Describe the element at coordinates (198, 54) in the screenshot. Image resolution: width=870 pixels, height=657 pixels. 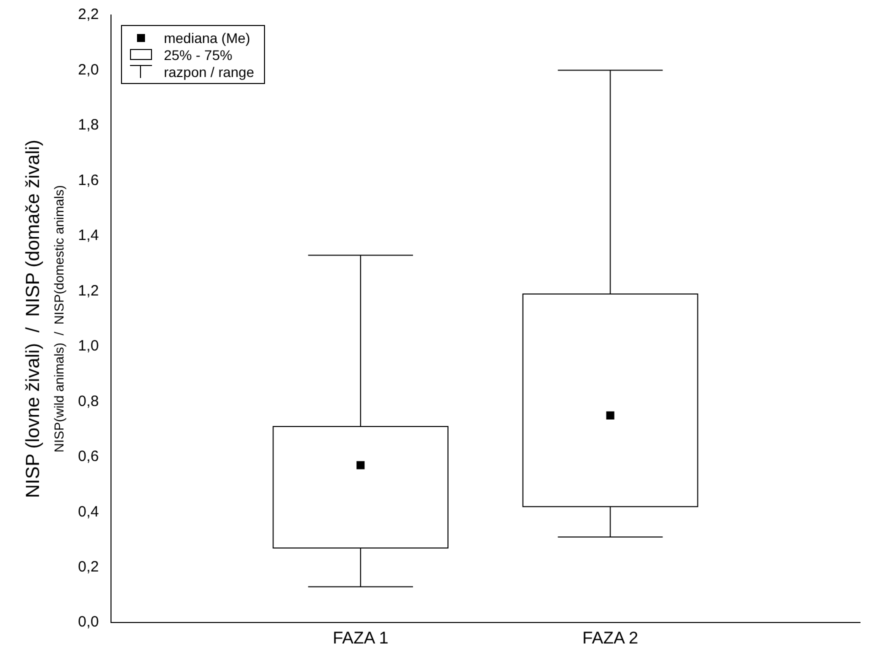
I see `annotation: 25% - 75%` at that location.